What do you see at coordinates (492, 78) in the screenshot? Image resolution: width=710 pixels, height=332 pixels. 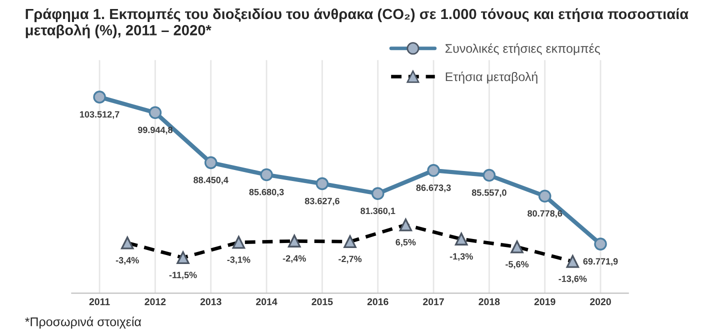 I see `legend-label: Ετήσια μεταβολή` at bounding box center [492, 78].